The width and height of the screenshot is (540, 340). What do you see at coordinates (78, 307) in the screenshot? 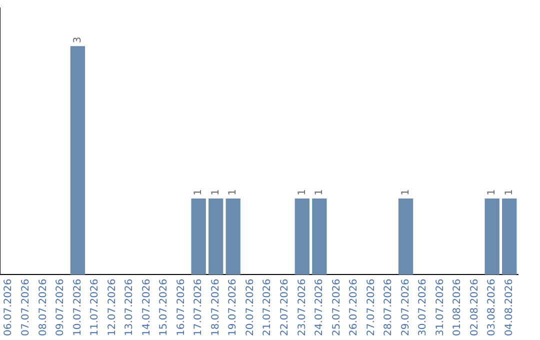
I see `x-tick-label: 10.07.2026` at bounding box center [78, 307].